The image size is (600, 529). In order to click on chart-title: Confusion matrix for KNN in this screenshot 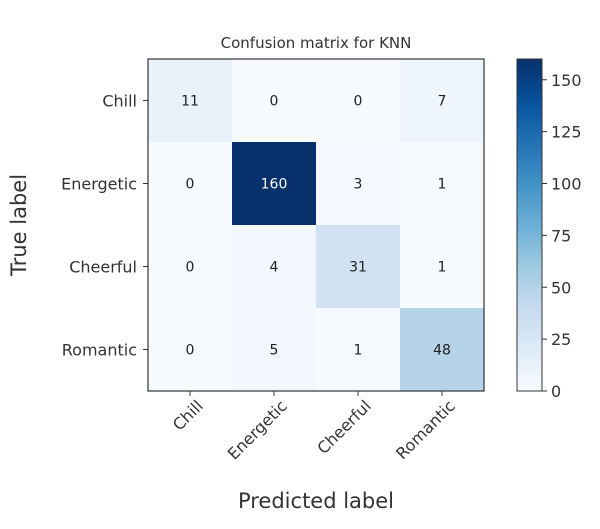, I will do `click(316, 43)`.